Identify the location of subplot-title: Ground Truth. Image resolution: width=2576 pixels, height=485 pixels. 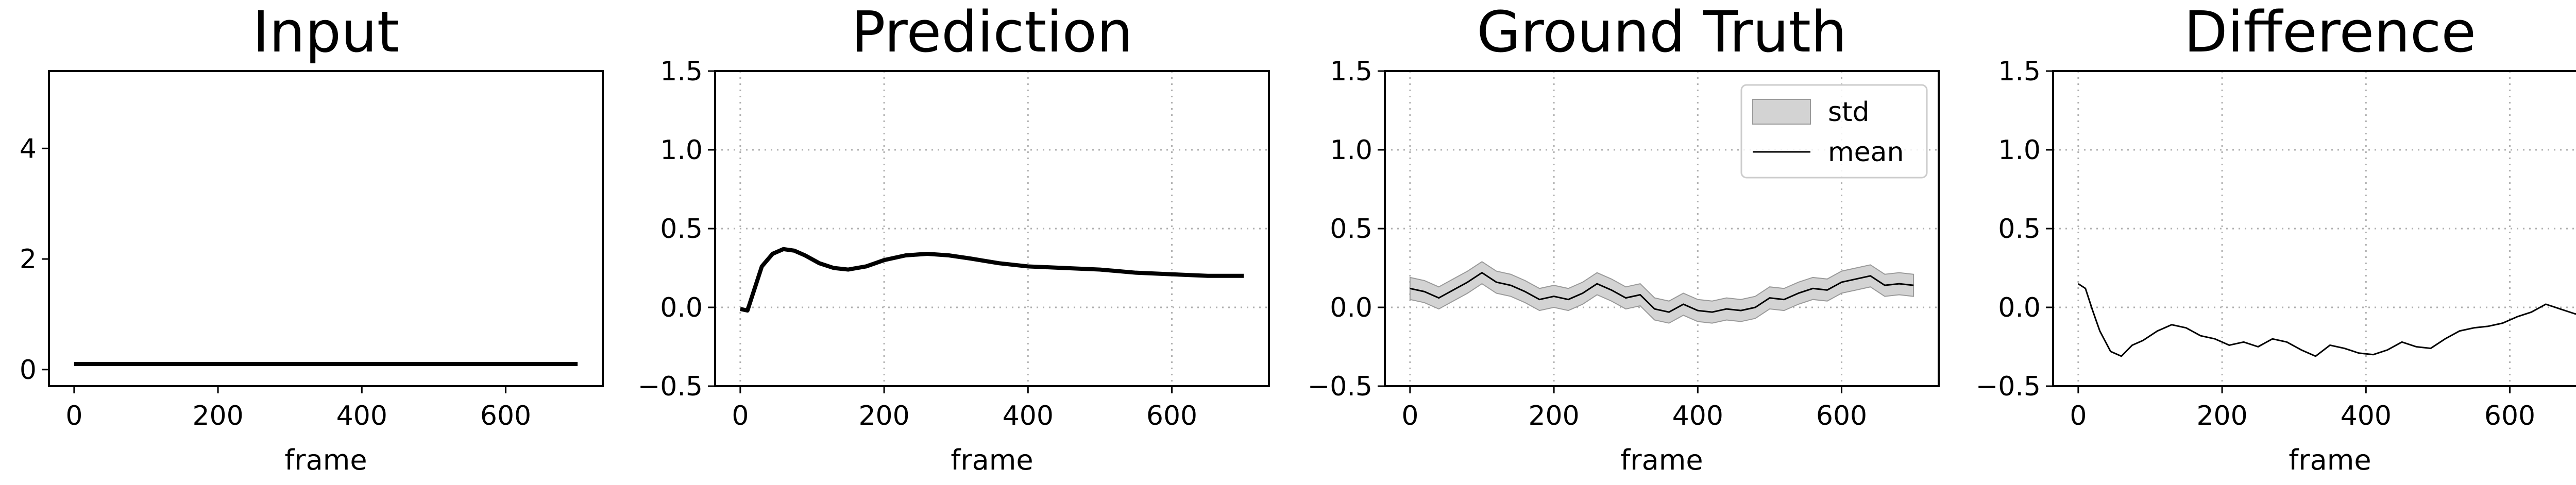
(1661, 32).